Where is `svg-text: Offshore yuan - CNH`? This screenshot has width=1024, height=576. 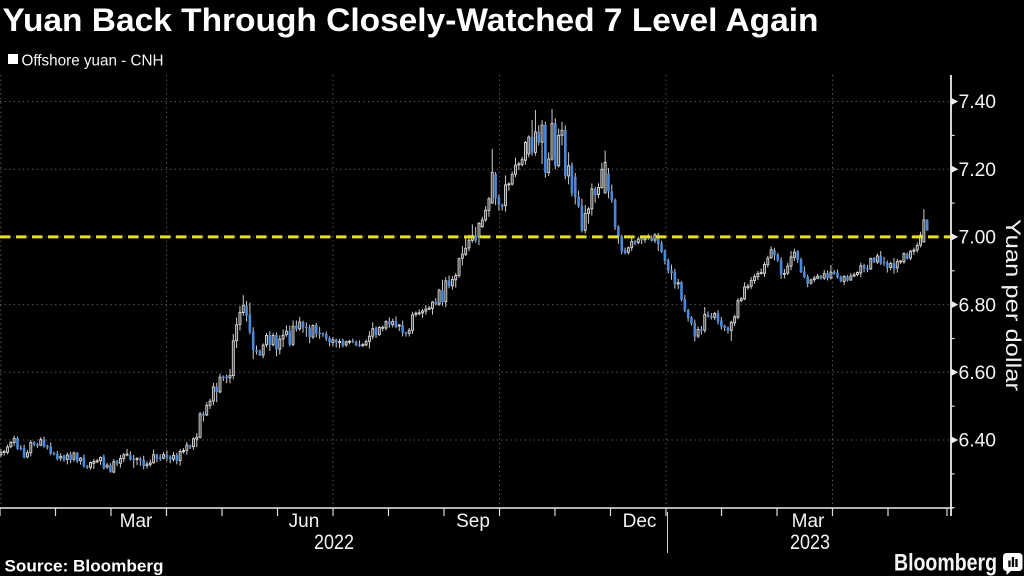
svg-text: Offshore yuan - CNH is located at coordinates (93, 60).